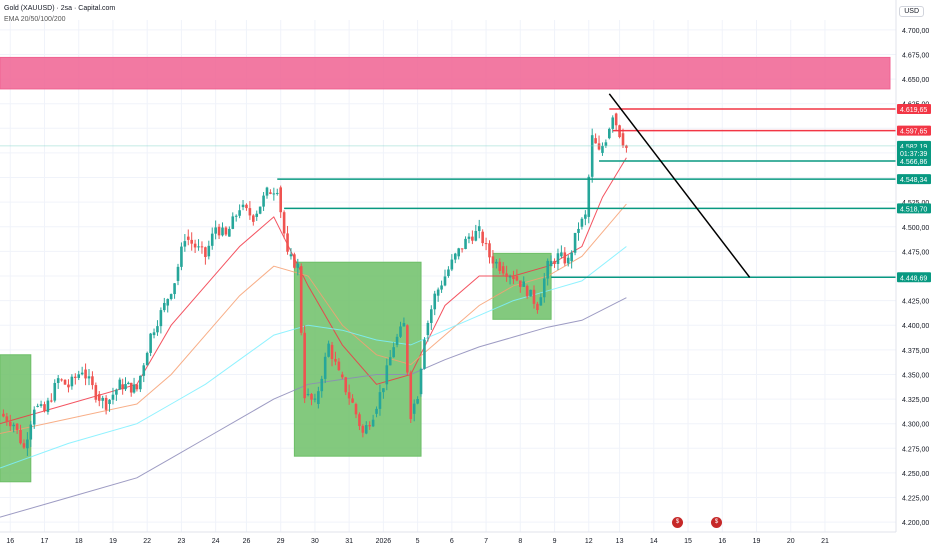 The width and height of the screenshot is (932, 550). I want to click on price-tick-label: 4.675,00, so click(915, 55).